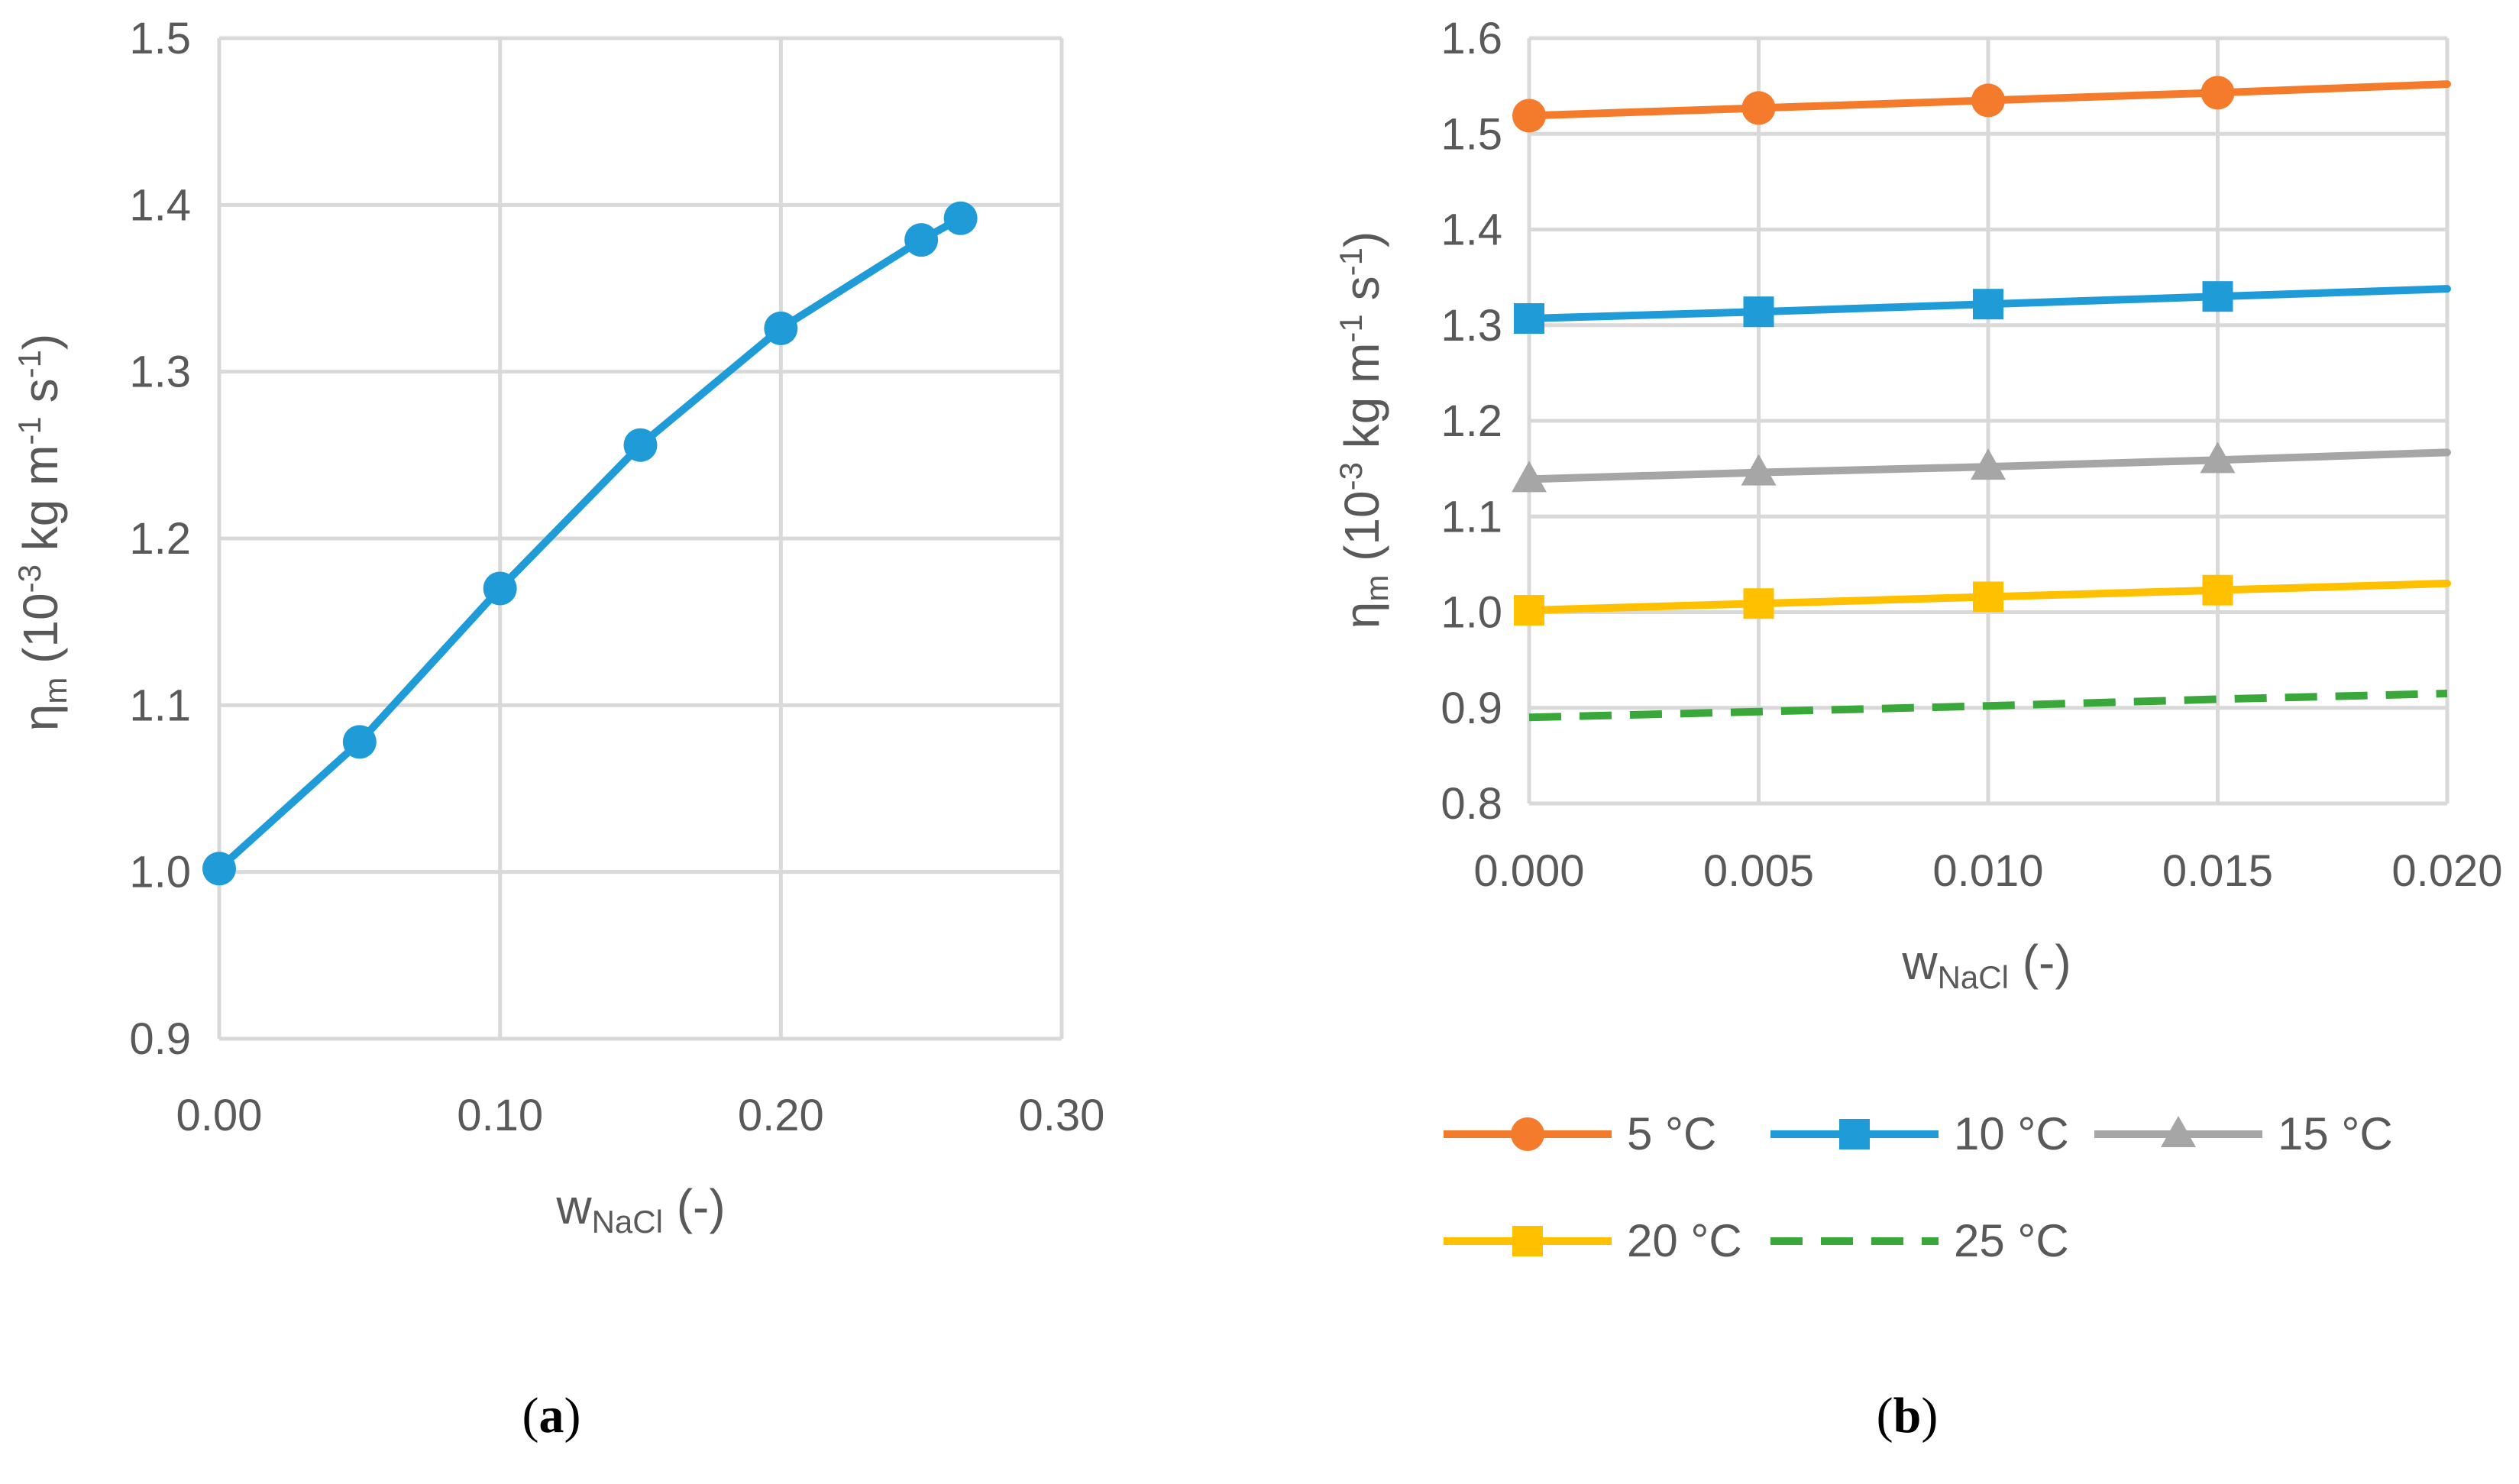 The height and width of the screenshot is (1484, 2519). I want to click on x-tick-label: 0.005, so click(1758, 871).